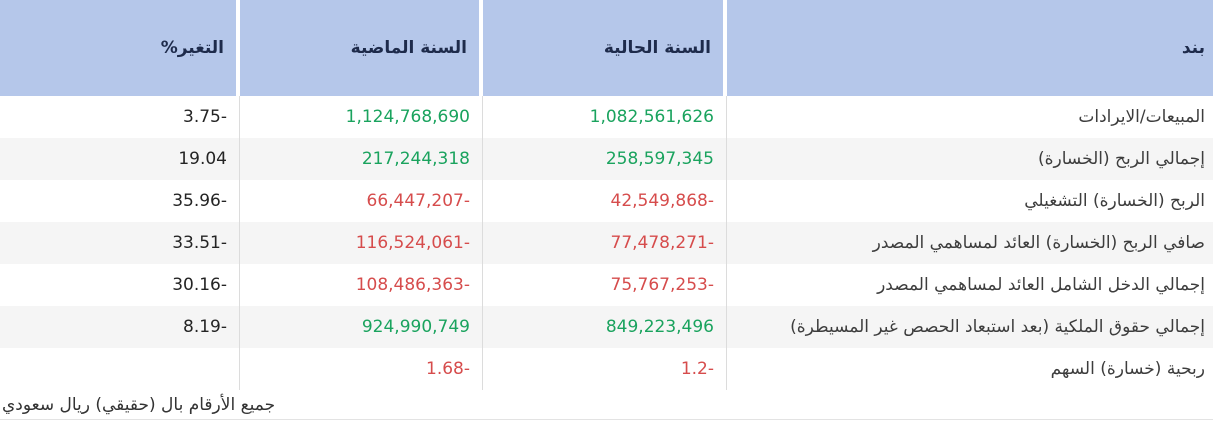 The height and width of the screenshot is (426, 1213). I want to click on current-year-cell: 1,082,561,626, so click(605, 117).